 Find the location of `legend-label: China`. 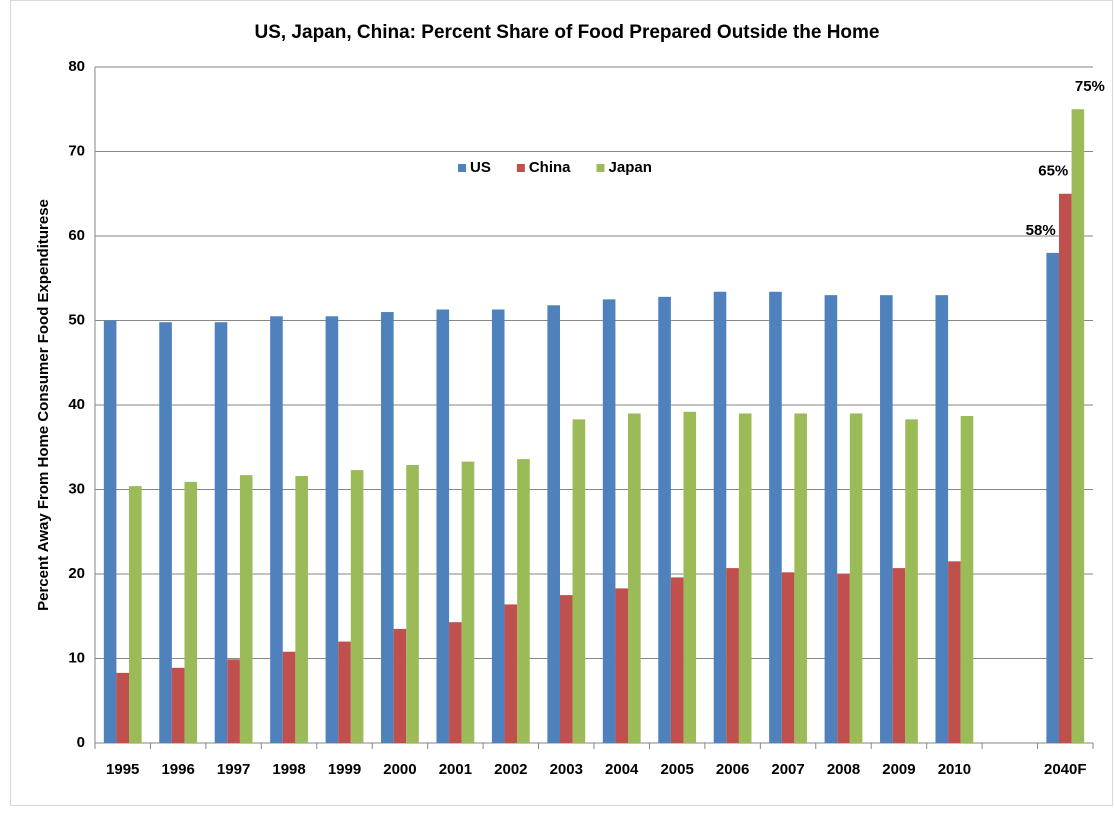

legend-label: China is located at coordinates (550, 167).